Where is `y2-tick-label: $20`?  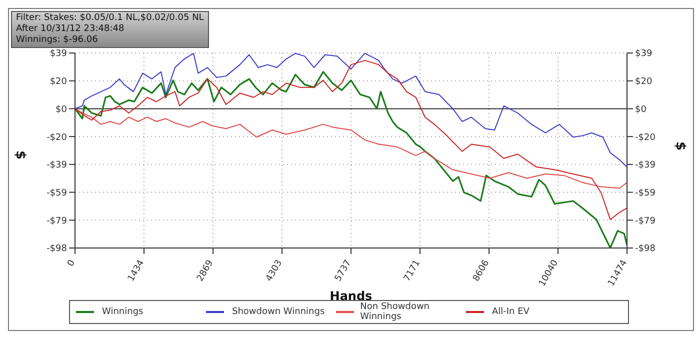
y2-tick-label: $20 is located at coordinates (643, 82).